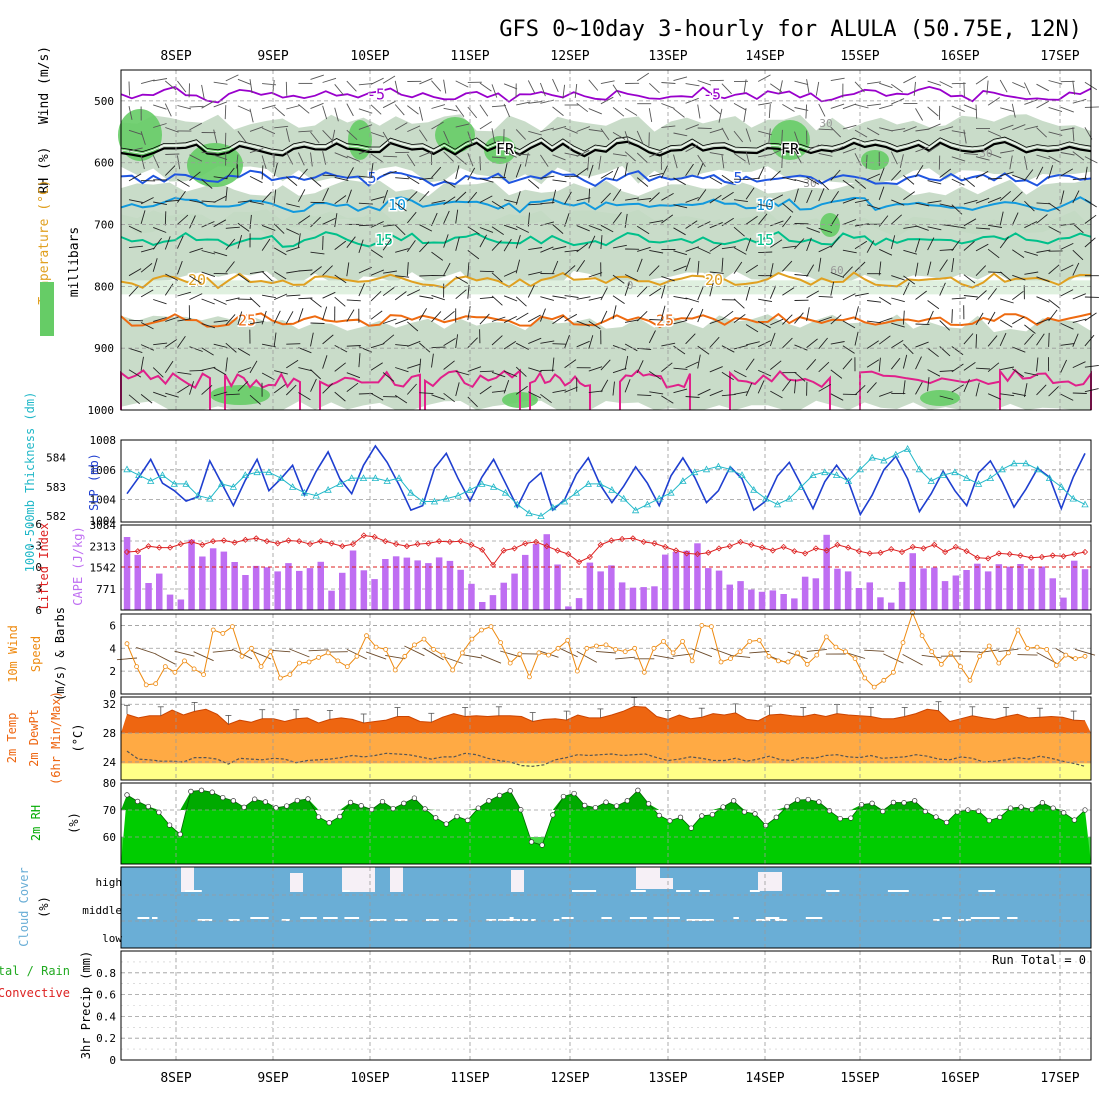  I want to click on isotherm-line, so click(606, 149).